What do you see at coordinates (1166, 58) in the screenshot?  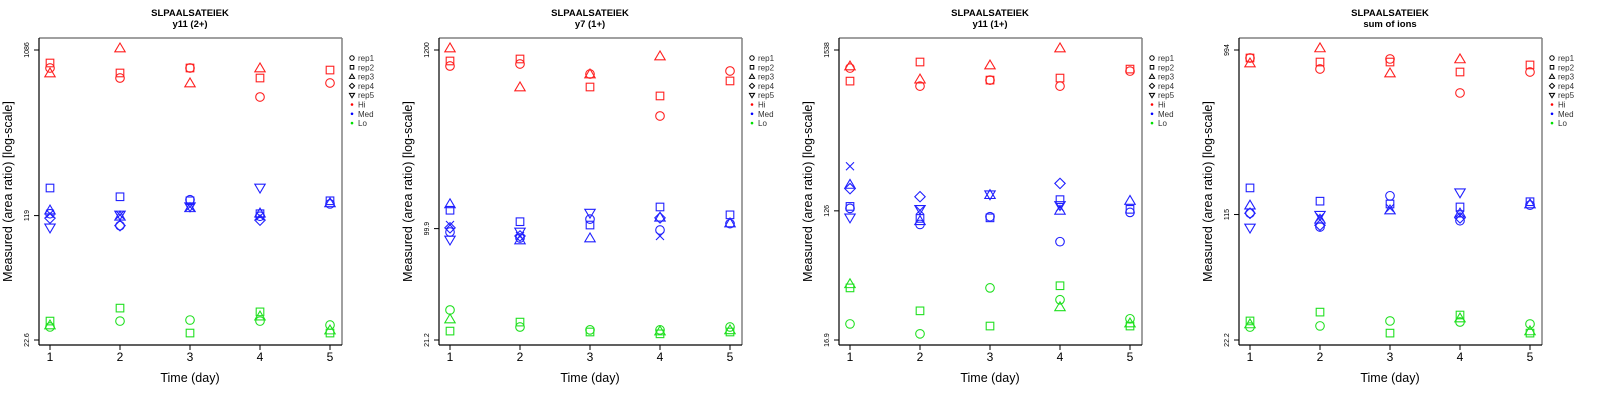 I see `legend-label: rep1` at bounding box center [1166, 58].